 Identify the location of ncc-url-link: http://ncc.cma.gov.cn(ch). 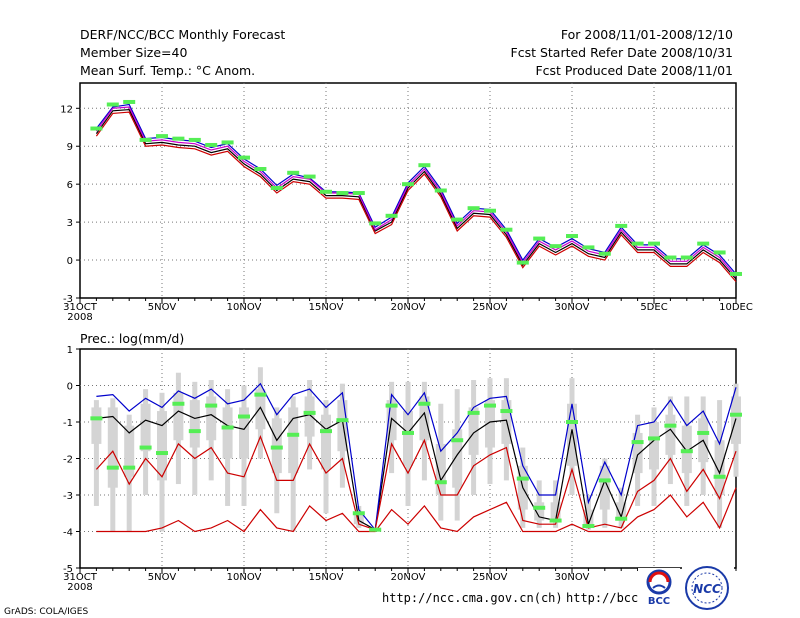
(472, 598).